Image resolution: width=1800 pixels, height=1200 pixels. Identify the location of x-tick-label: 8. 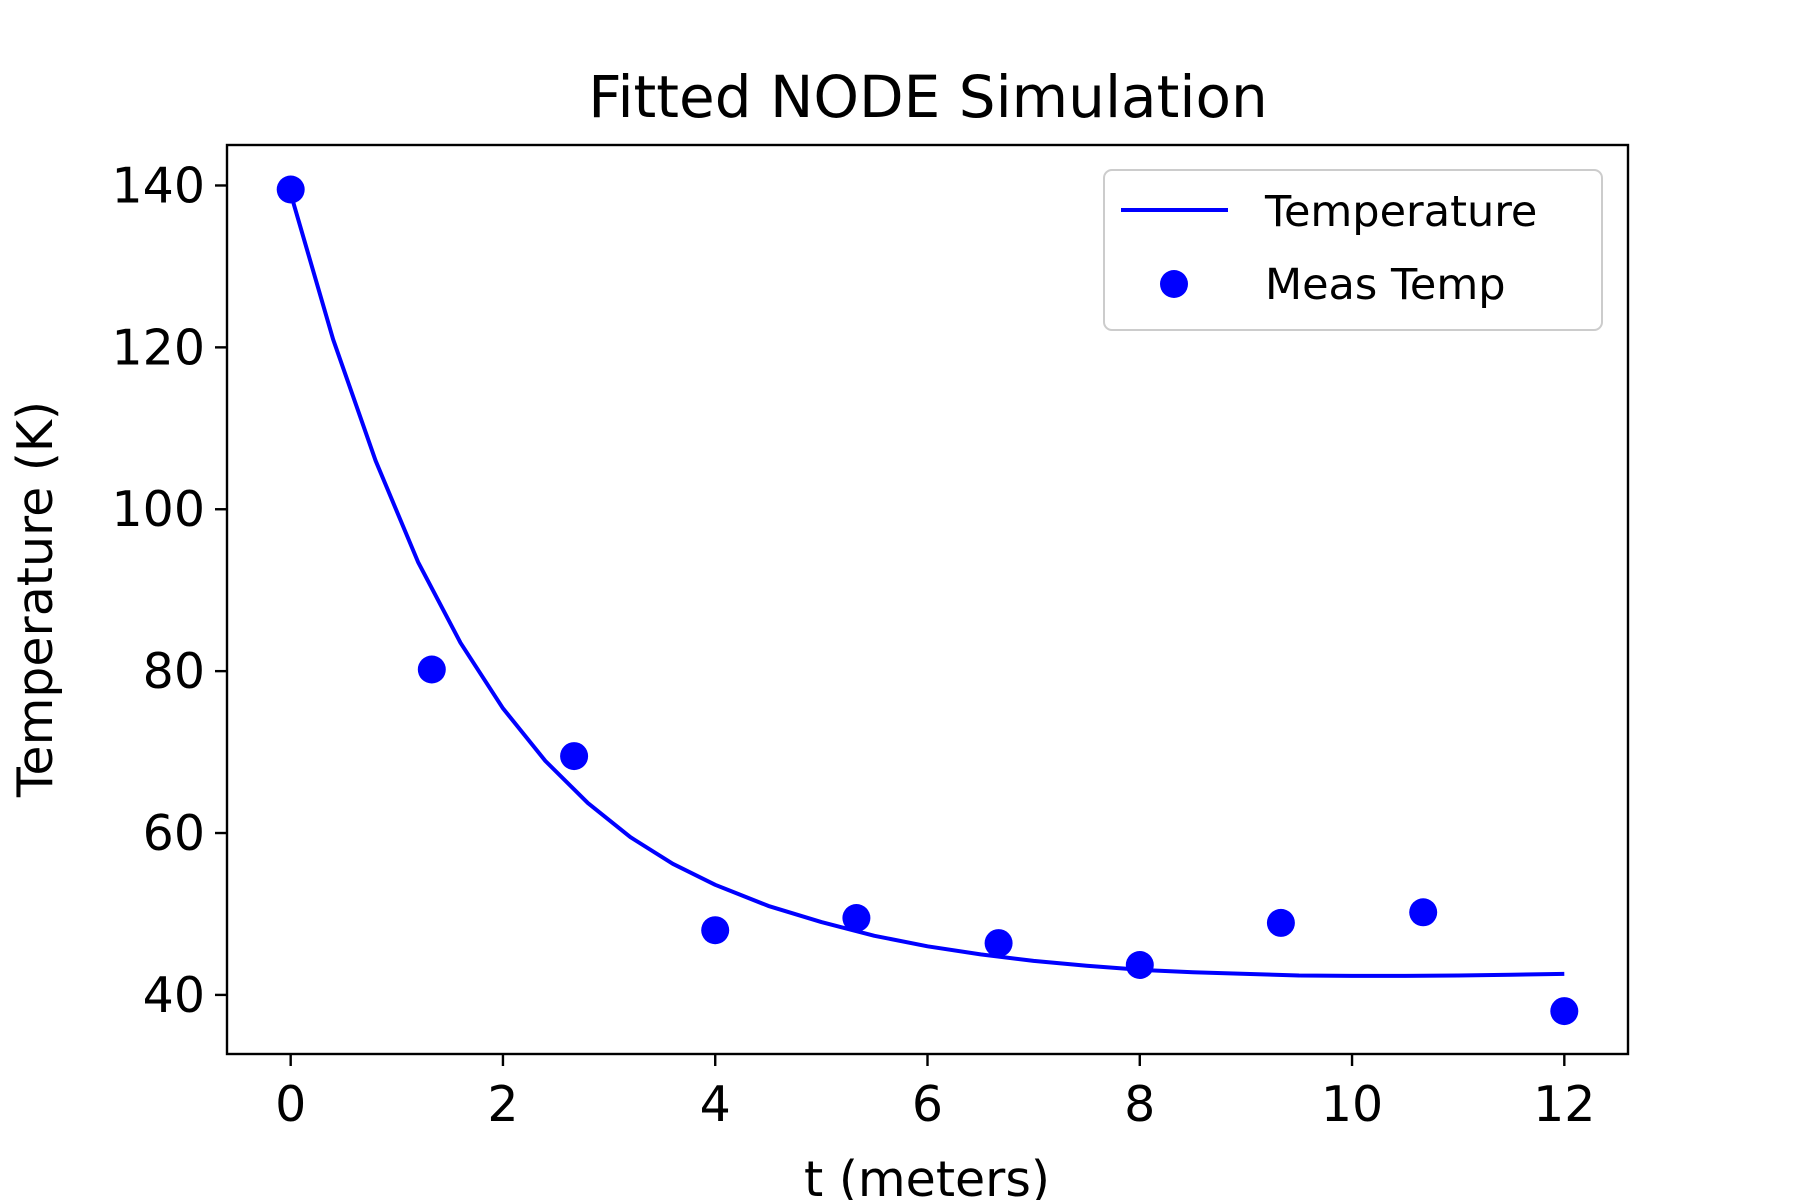
(1139, 1104).